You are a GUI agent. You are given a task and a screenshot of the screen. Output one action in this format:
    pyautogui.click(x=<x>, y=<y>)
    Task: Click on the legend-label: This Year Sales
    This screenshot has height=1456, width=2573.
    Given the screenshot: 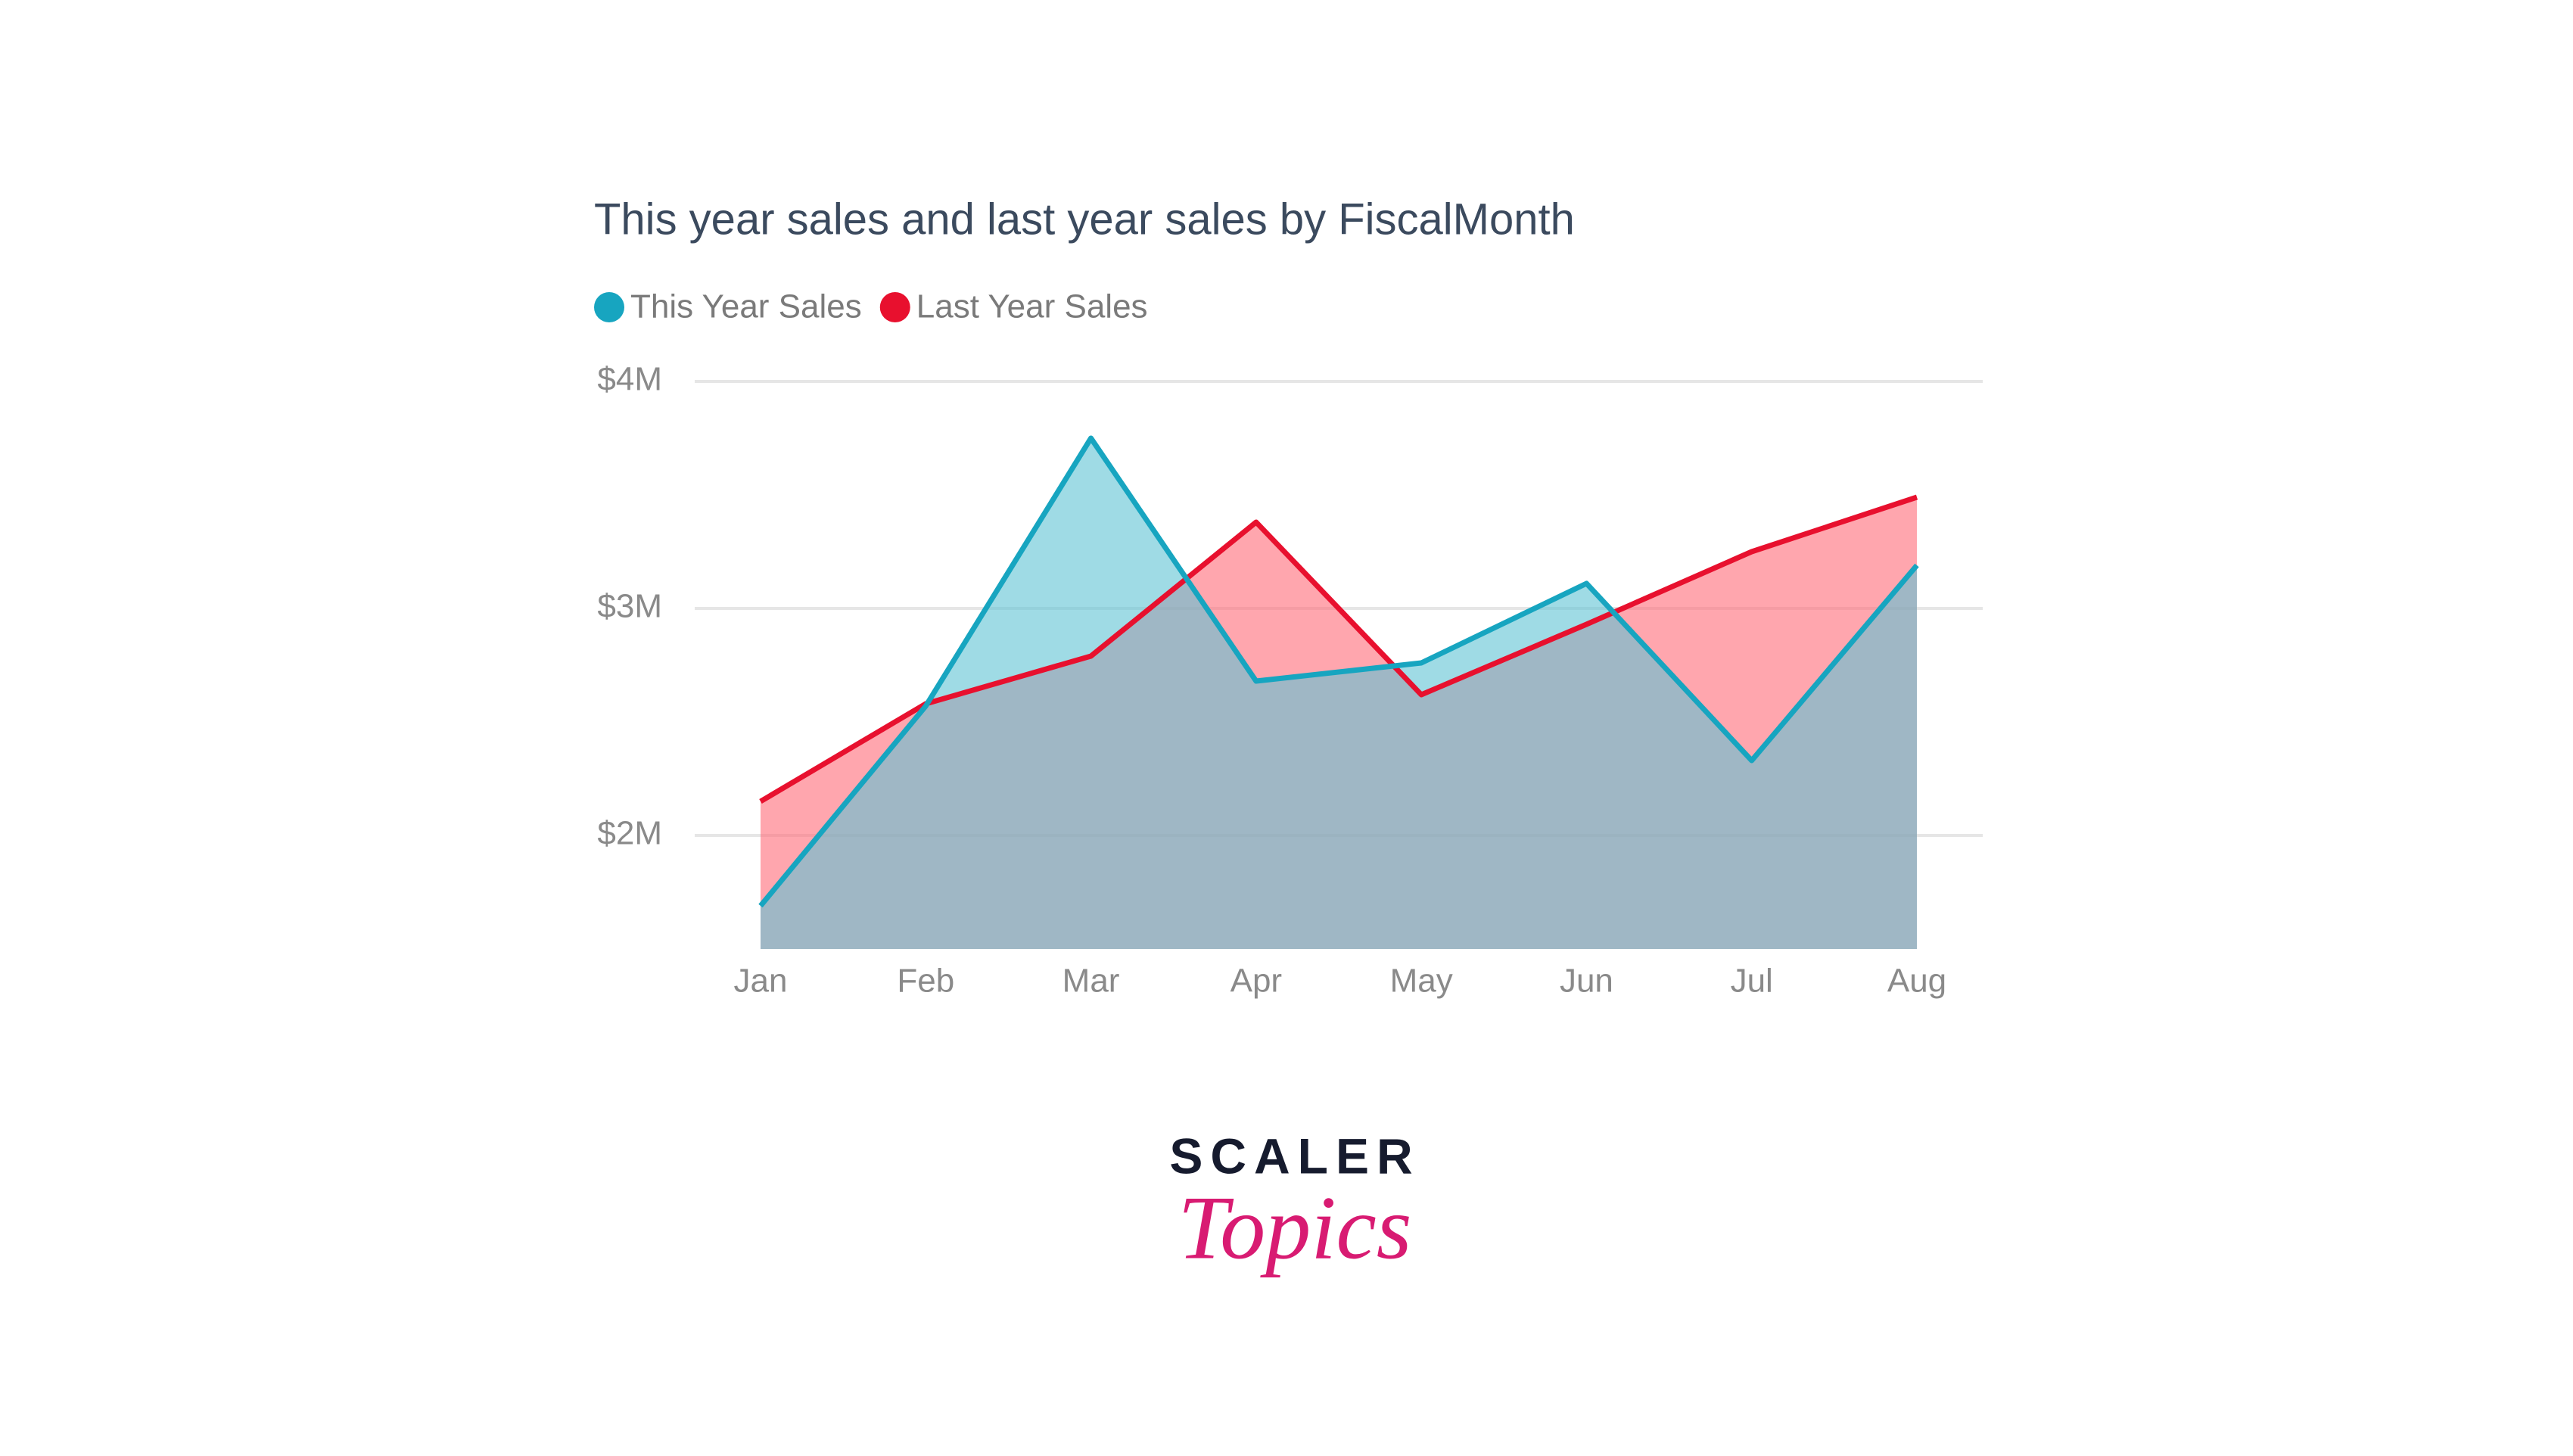 What is the action you would take?
    pyautogui.click(x=746, y=306)
    